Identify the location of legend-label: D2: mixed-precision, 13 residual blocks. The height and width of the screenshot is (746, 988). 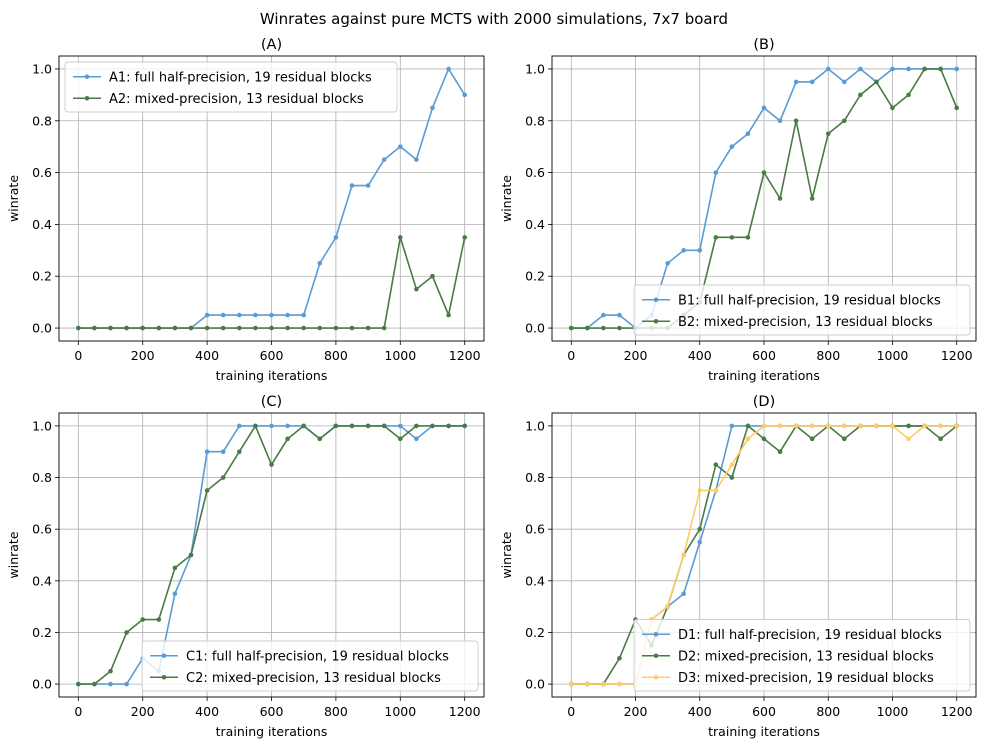
(806, 656).